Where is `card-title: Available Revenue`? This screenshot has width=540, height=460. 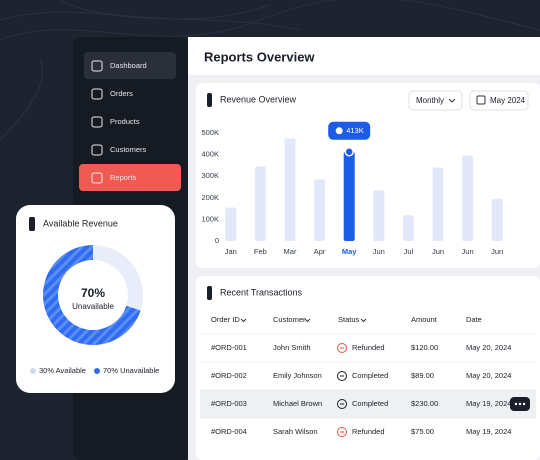 card-title: Available Revenue is located at coordinates (80, 223).